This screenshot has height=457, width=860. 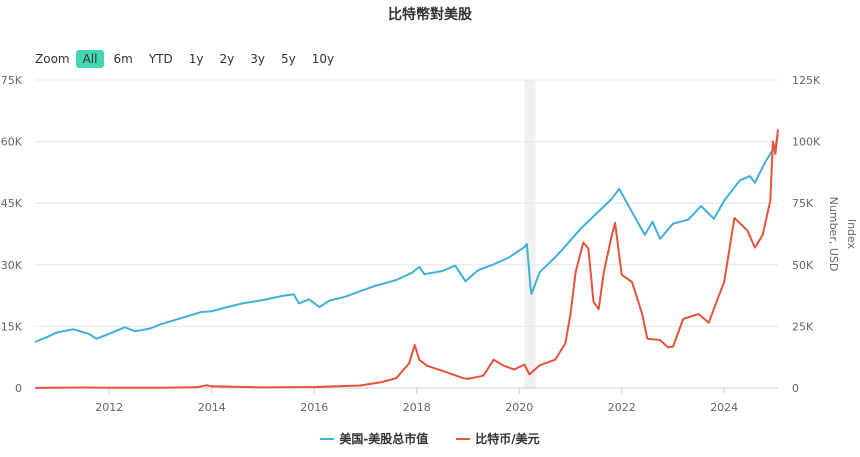 What do you see at coordinates (160, 59) in the screenshot?
I see `zoom-ytd-button: YTD` at bounding box center [160, 59].